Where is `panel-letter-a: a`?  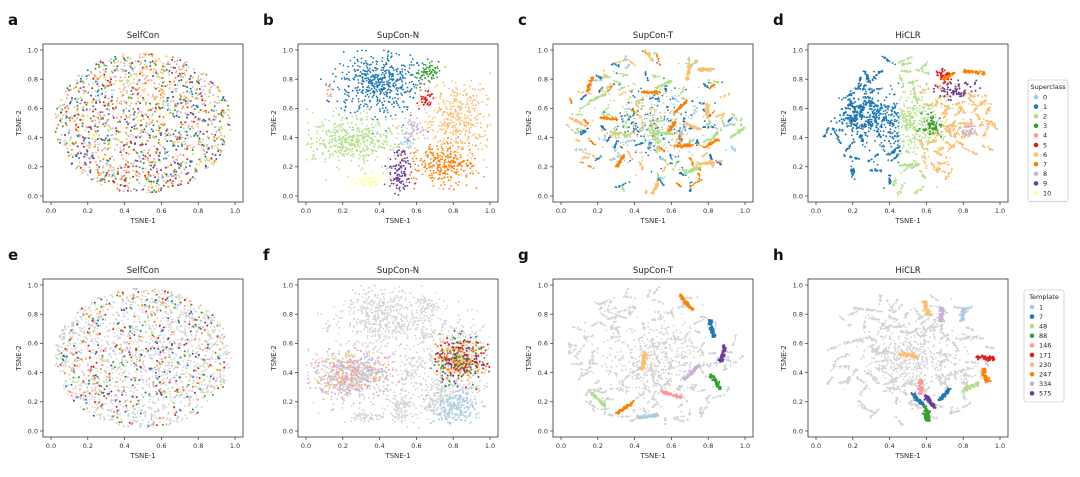 panel-letter-a: a is located at coordinates (13, 20).